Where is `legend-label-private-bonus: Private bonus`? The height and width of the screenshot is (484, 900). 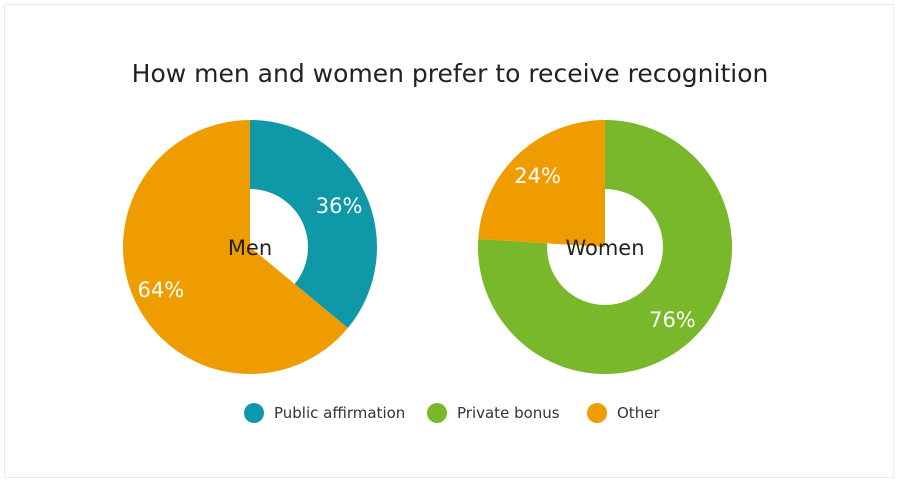
legend-label-private-bonus: Private bonus is located at coordinates (508, 413).